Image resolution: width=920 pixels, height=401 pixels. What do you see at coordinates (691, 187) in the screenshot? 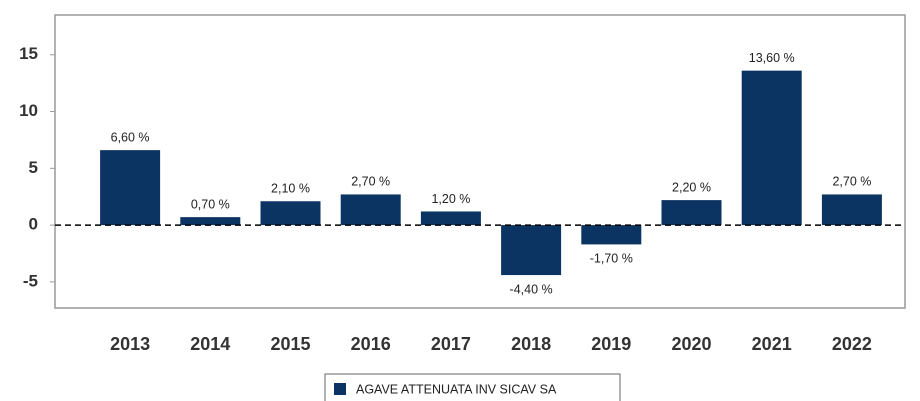
I see `value-label: 2,20 %` at bounding box center [691, 187].